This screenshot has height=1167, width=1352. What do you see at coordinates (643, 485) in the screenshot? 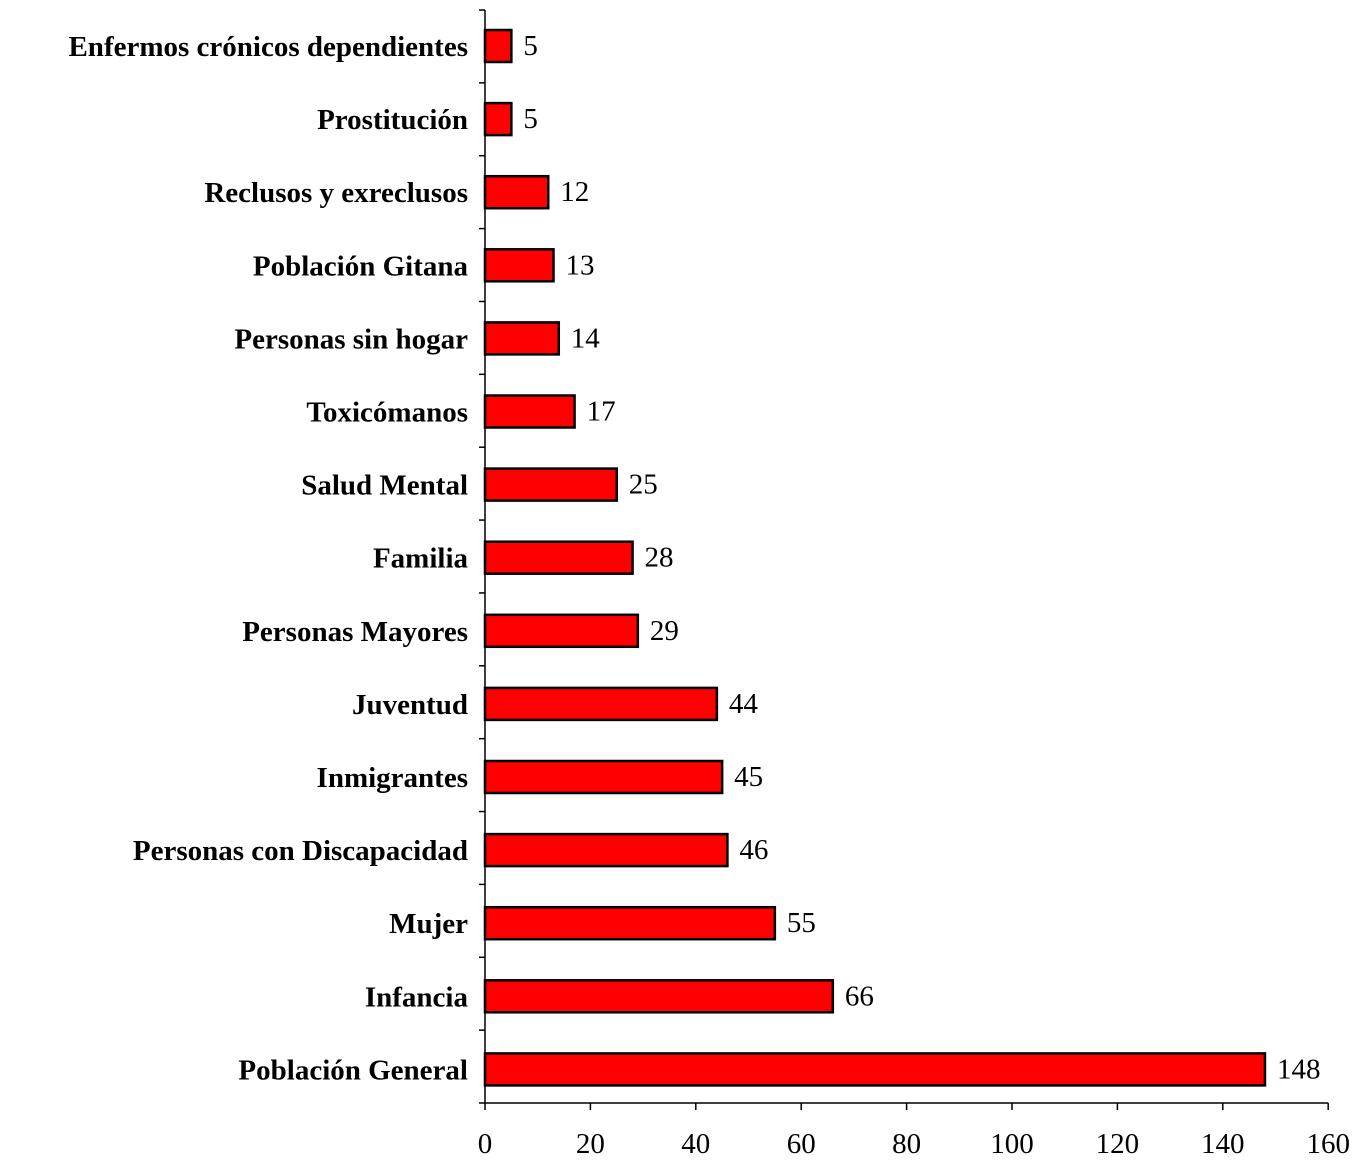
I see `value-label: 25` at bounding box center [643, 485].